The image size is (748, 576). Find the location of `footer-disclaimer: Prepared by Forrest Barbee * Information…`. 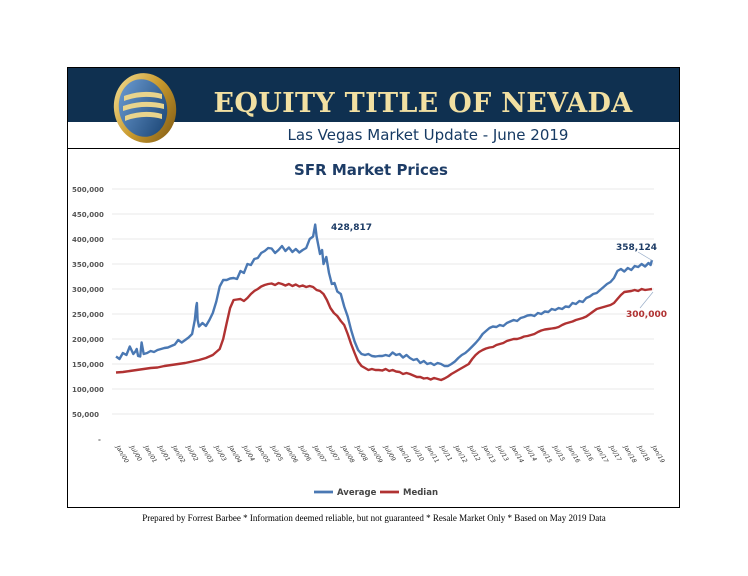

footer-disclaimer: Prepared by Forrest Barbee * Information… is located at coordinates (374, 518).